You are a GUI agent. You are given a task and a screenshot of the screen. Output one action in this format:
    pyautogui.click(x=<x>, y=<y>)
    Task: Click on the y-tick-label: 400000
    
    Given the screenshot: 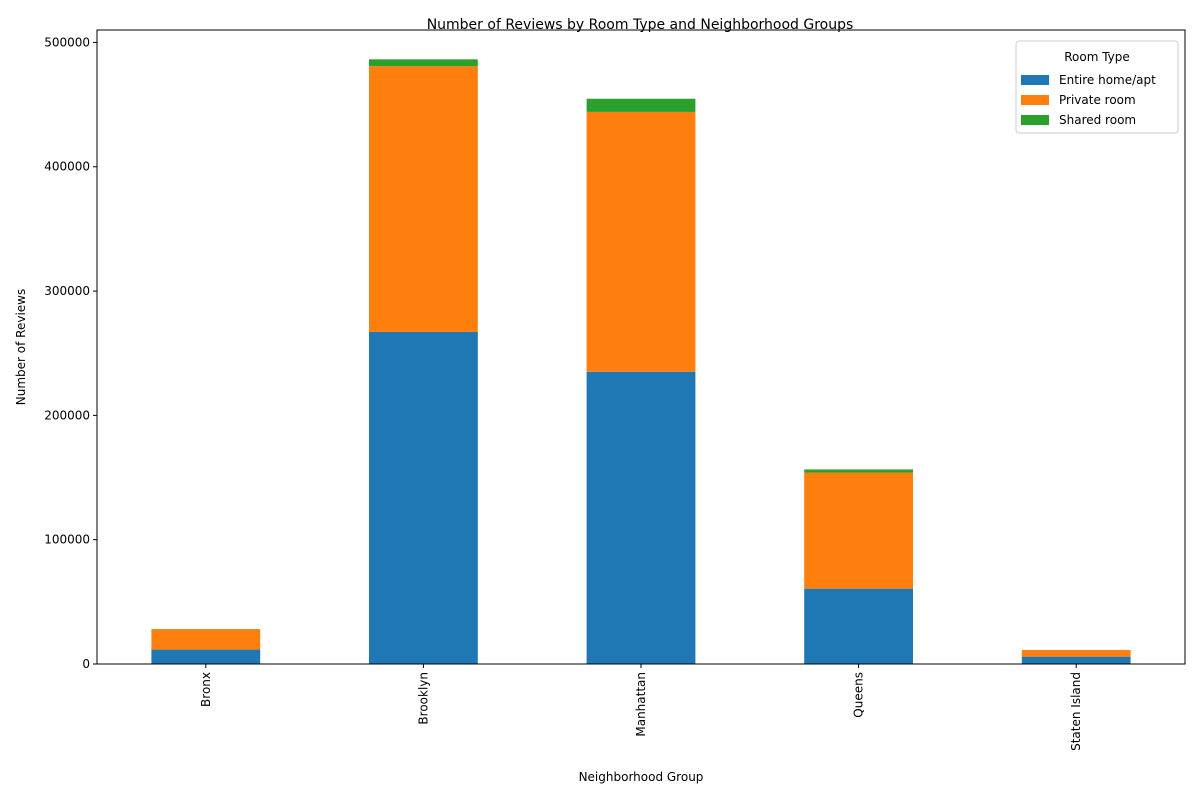 What is the action you would take?
    pyautogui.click(x=67, y=167)
    